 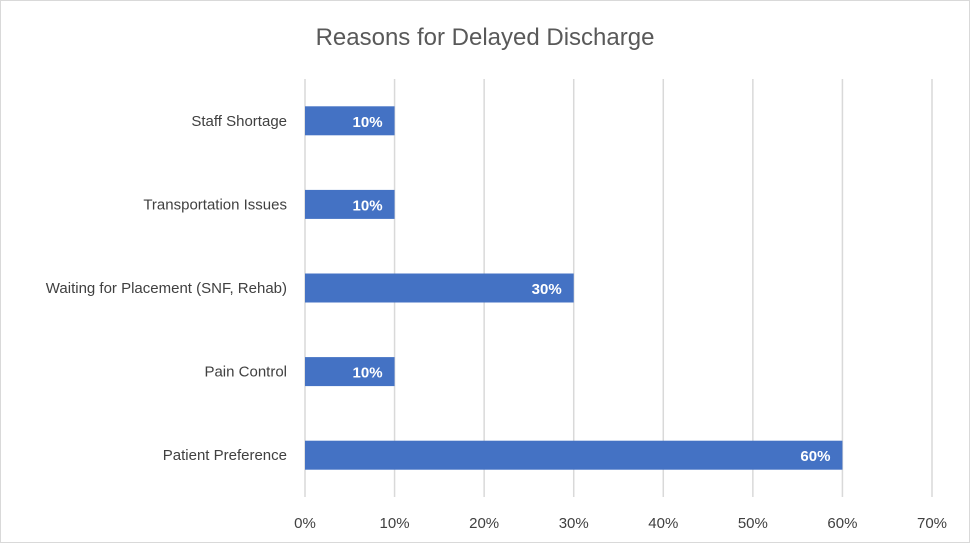 What do you see at coordinates (485, 37) in the screenshot?
I see `chart-title: Reasons for Delayed Discharge` at bounding box center [485, 37].